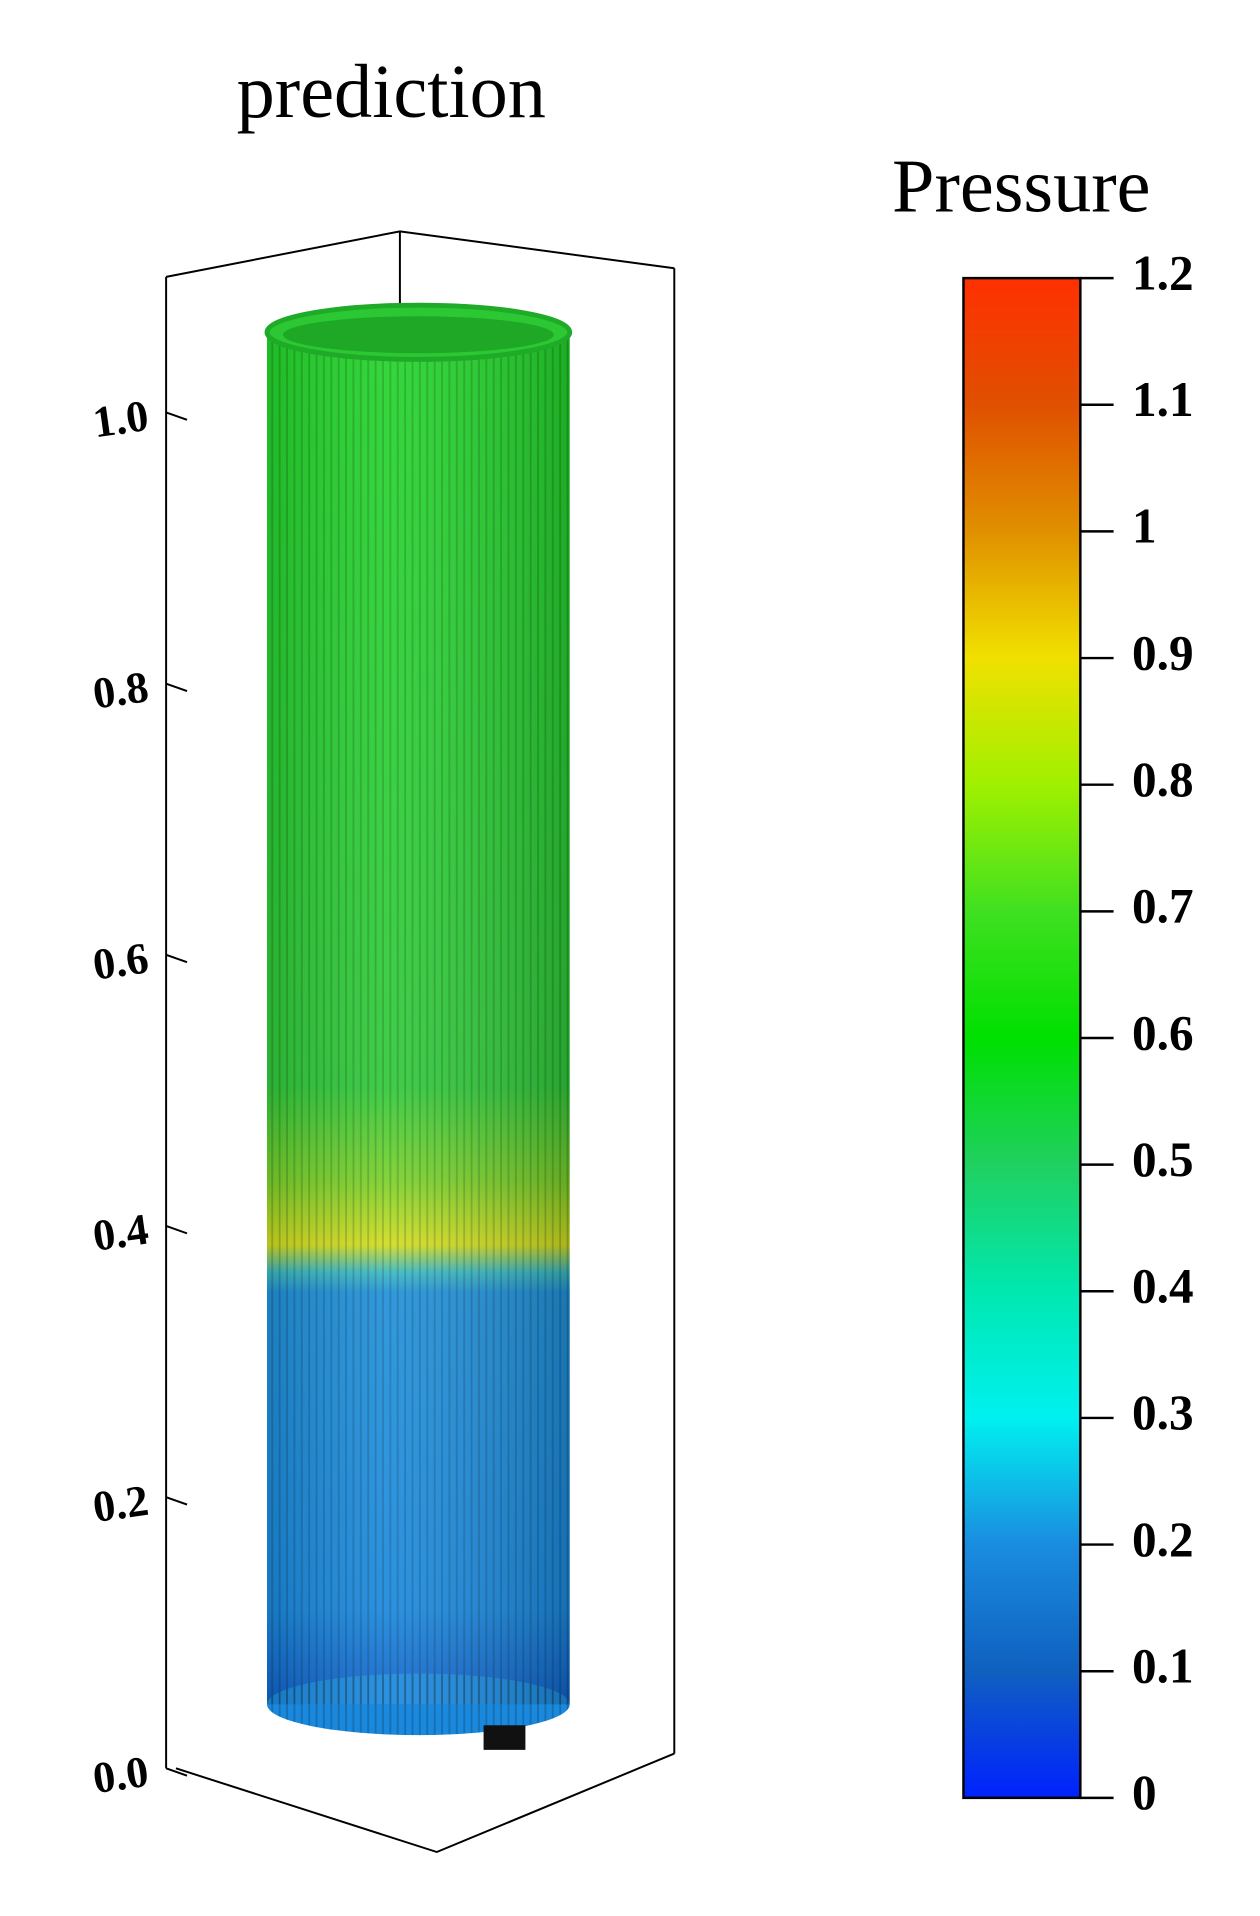  What do you see at coordinates (1163, 652) in the screenshot?
I see `colorbar-tick-label: 0.9` at bounding box center [1163, 652].